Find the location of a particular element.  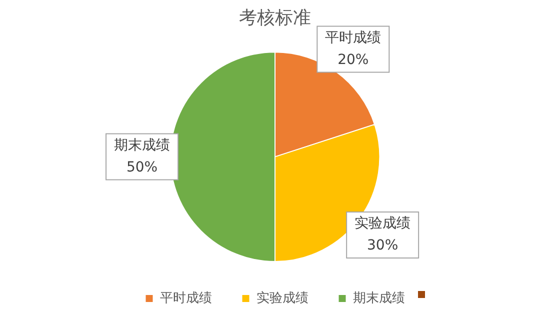

slice-label: 平时成绩 is located at coordinates (353, 38).